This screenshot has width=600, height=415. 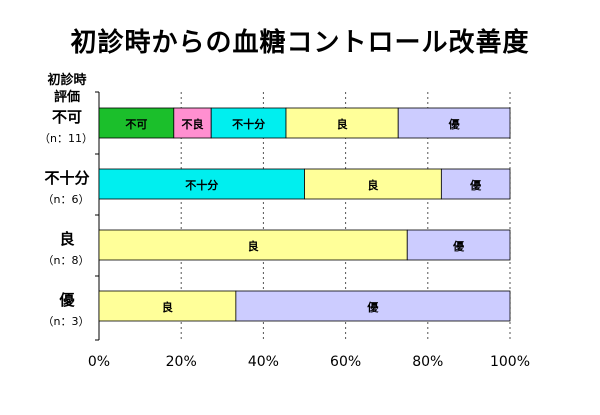 What do you see at coordinates (66, 300) in the screenshot?
I see `category-label: 優` at bounding box center [66, 300].